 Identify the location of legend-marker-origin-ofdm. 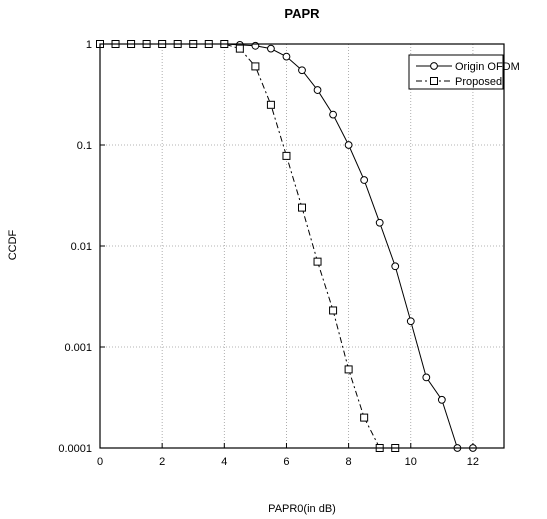
(434, 66).